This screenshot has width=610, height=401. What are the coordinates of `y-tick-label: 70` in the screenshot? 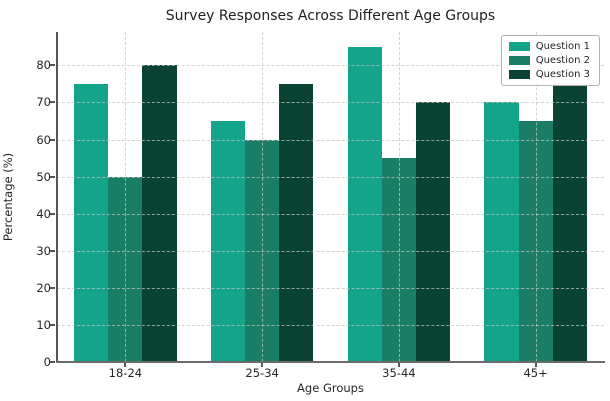 It's located at (43, 102).